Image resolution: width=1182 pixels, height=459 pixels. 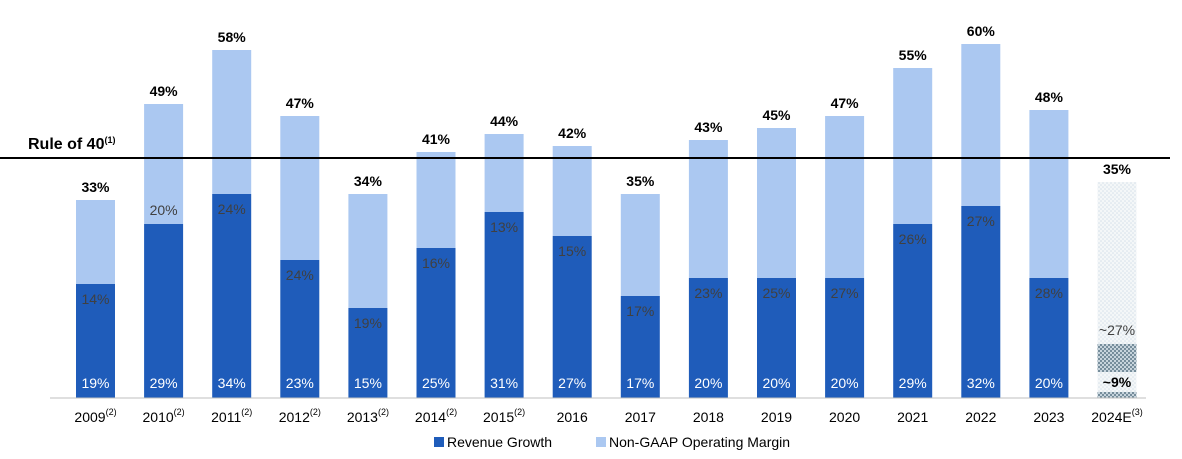 I want to click on margin-label-2017: 17%, so click(x=640, y=311).